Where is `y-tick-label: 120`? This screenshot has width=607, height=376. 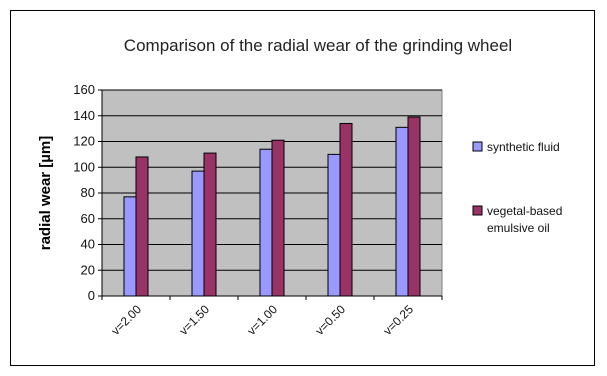
y-tick-label: 120 is located at coordinates (84, 141).